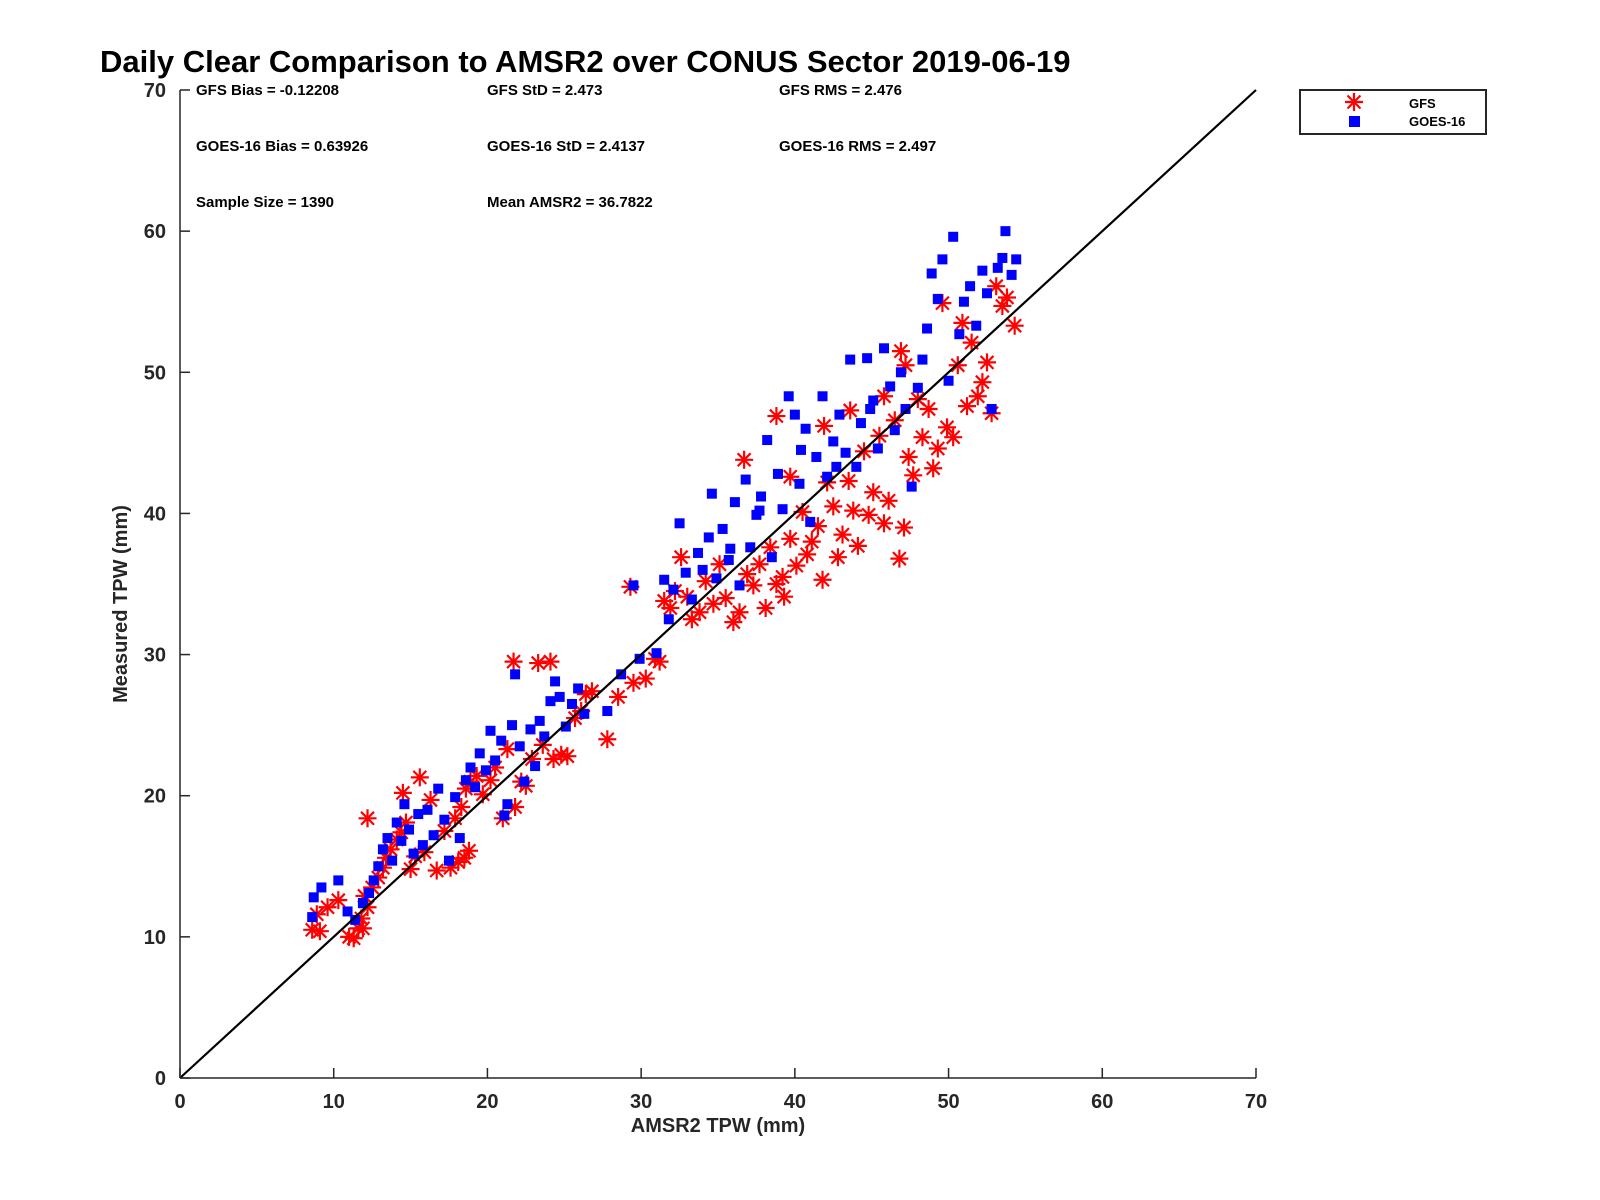 Image resolution: width=1600 pixels, height=1200 pixels. I want to click on x-tick-label: 70, so click(1256, 1102).